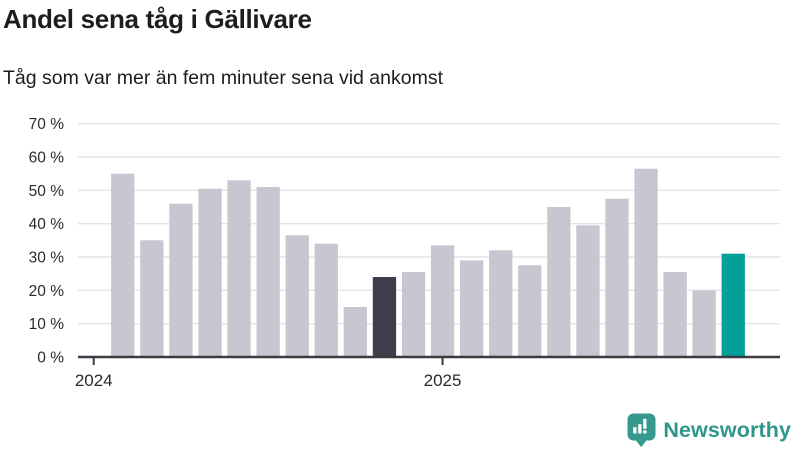 This screenshot has width=800, height=450. I want to click on y-axis-tick-label: 20 %, so click(47, 291).